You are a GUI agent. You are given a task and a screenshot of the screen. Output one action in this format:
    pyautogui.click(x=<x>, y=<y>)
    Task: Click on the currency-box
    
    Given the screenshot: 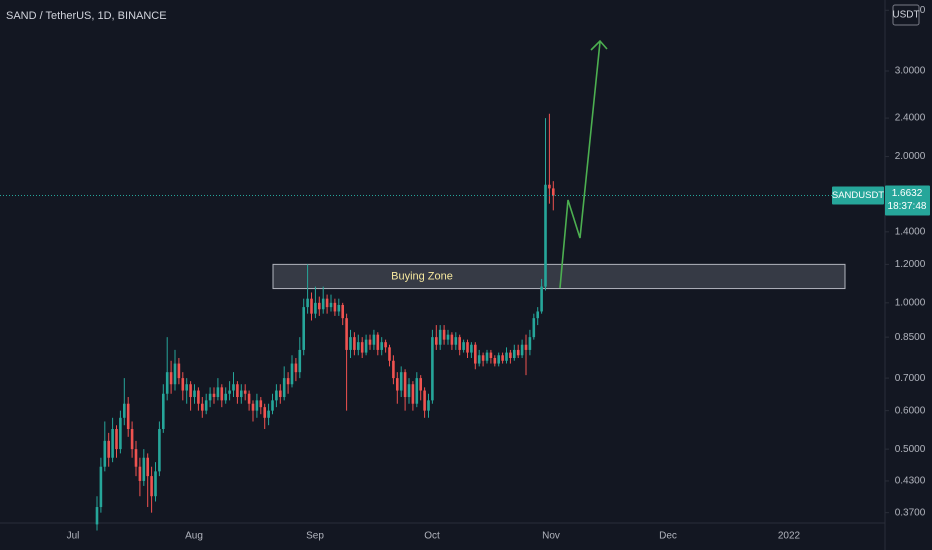 What is the action you would take?
    pyautogui.click(x=906, y=15)
    